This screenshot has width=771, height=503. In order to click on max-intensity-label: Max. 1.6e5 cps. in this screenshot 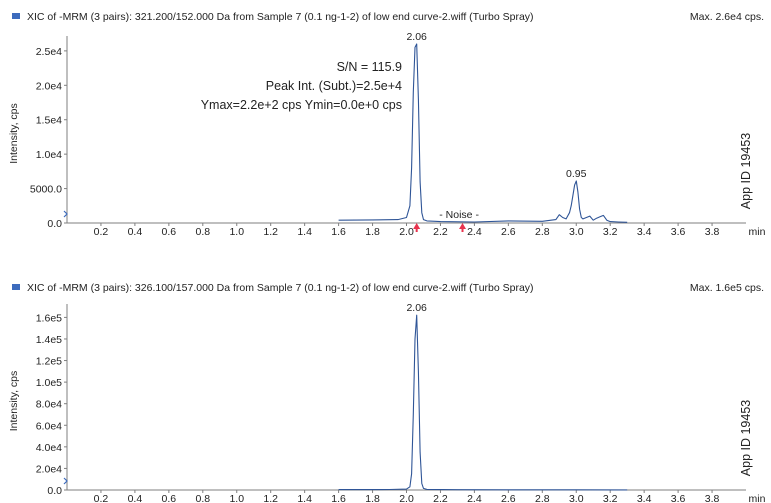, I will do `click(727, 288)`.